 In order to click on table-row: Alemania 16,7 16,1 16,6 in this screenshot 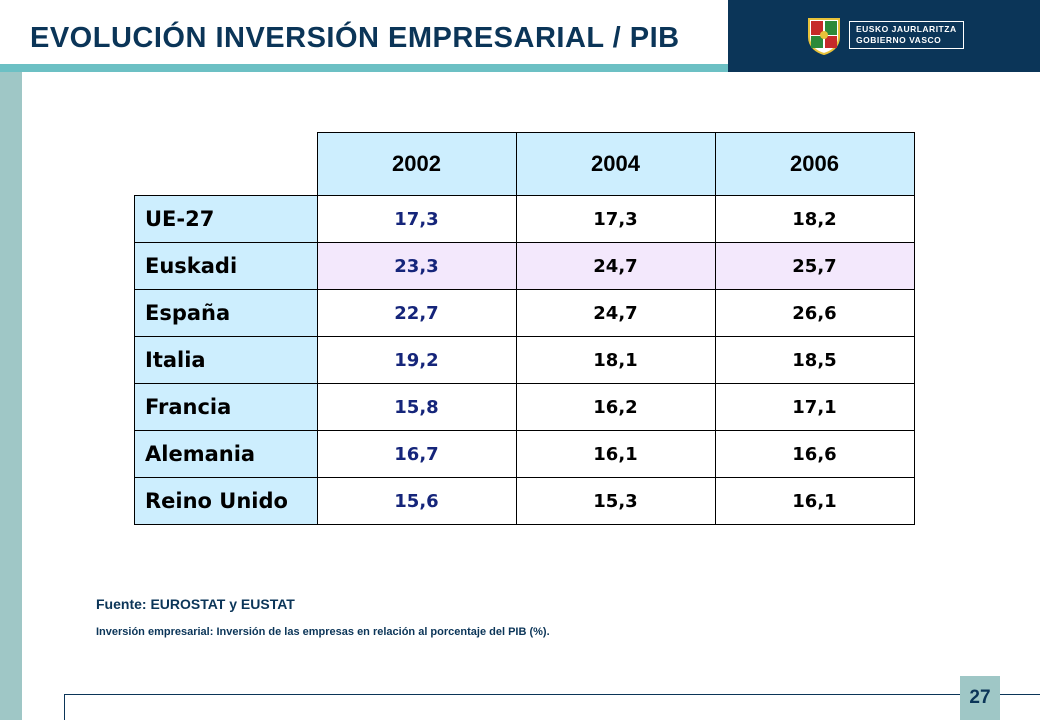, I will do `click(524, 454)`.